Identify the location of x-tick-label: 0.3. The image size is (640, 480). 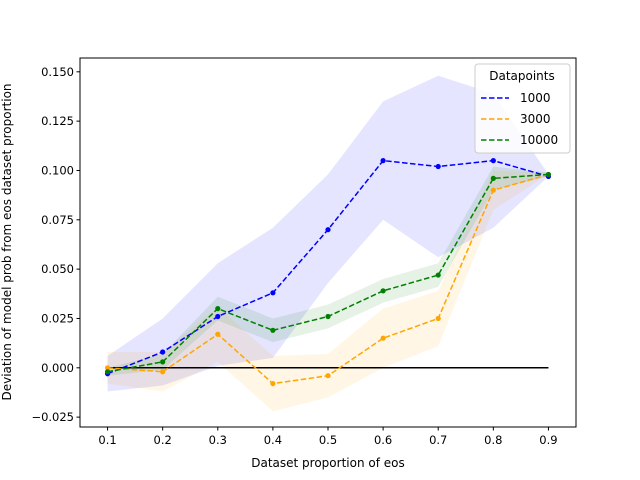
(218, 440).